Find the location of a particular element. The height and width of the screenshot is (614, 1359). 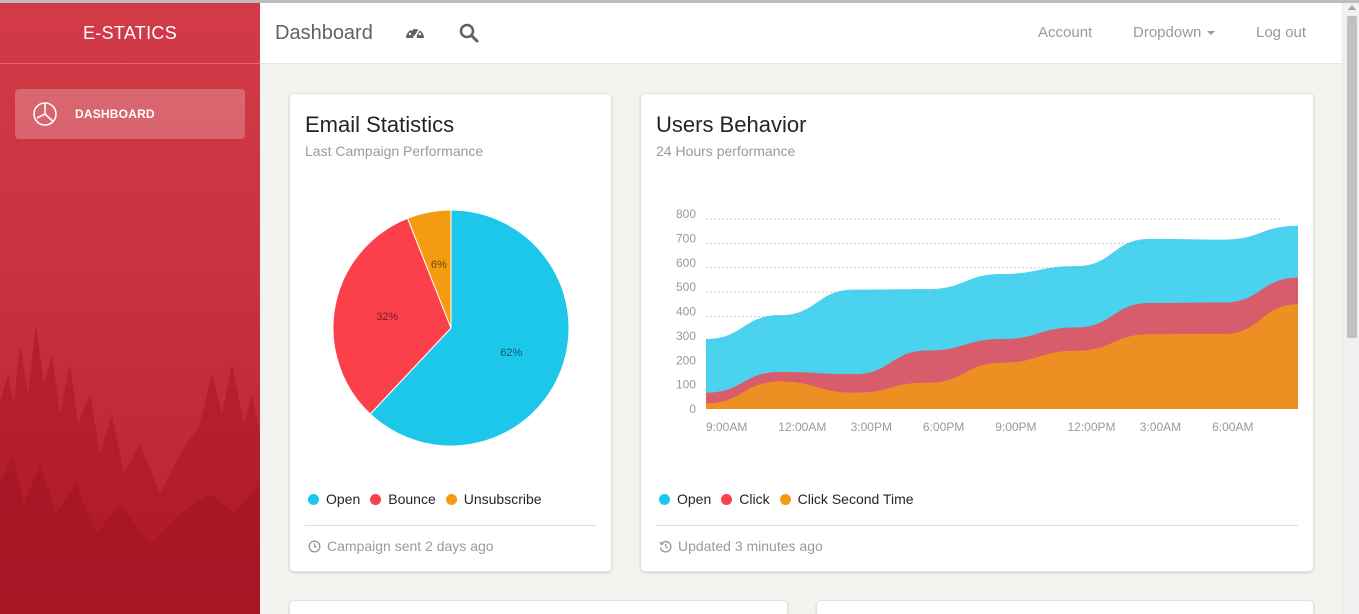

card-category: Last Campaign Performance is located at coordinates (394, 151).